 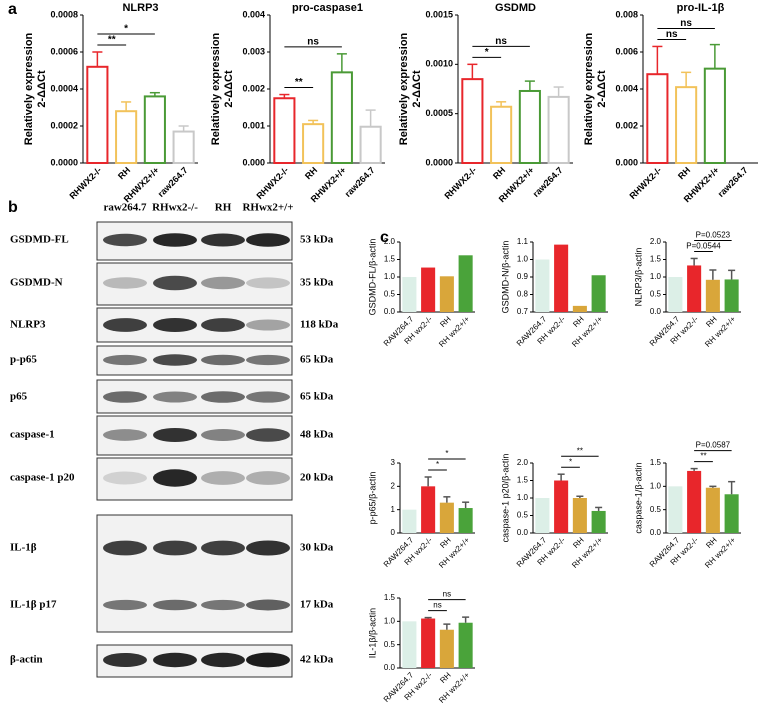 I want to click on lane-label: raw264.7, so click(x=125, y=208).